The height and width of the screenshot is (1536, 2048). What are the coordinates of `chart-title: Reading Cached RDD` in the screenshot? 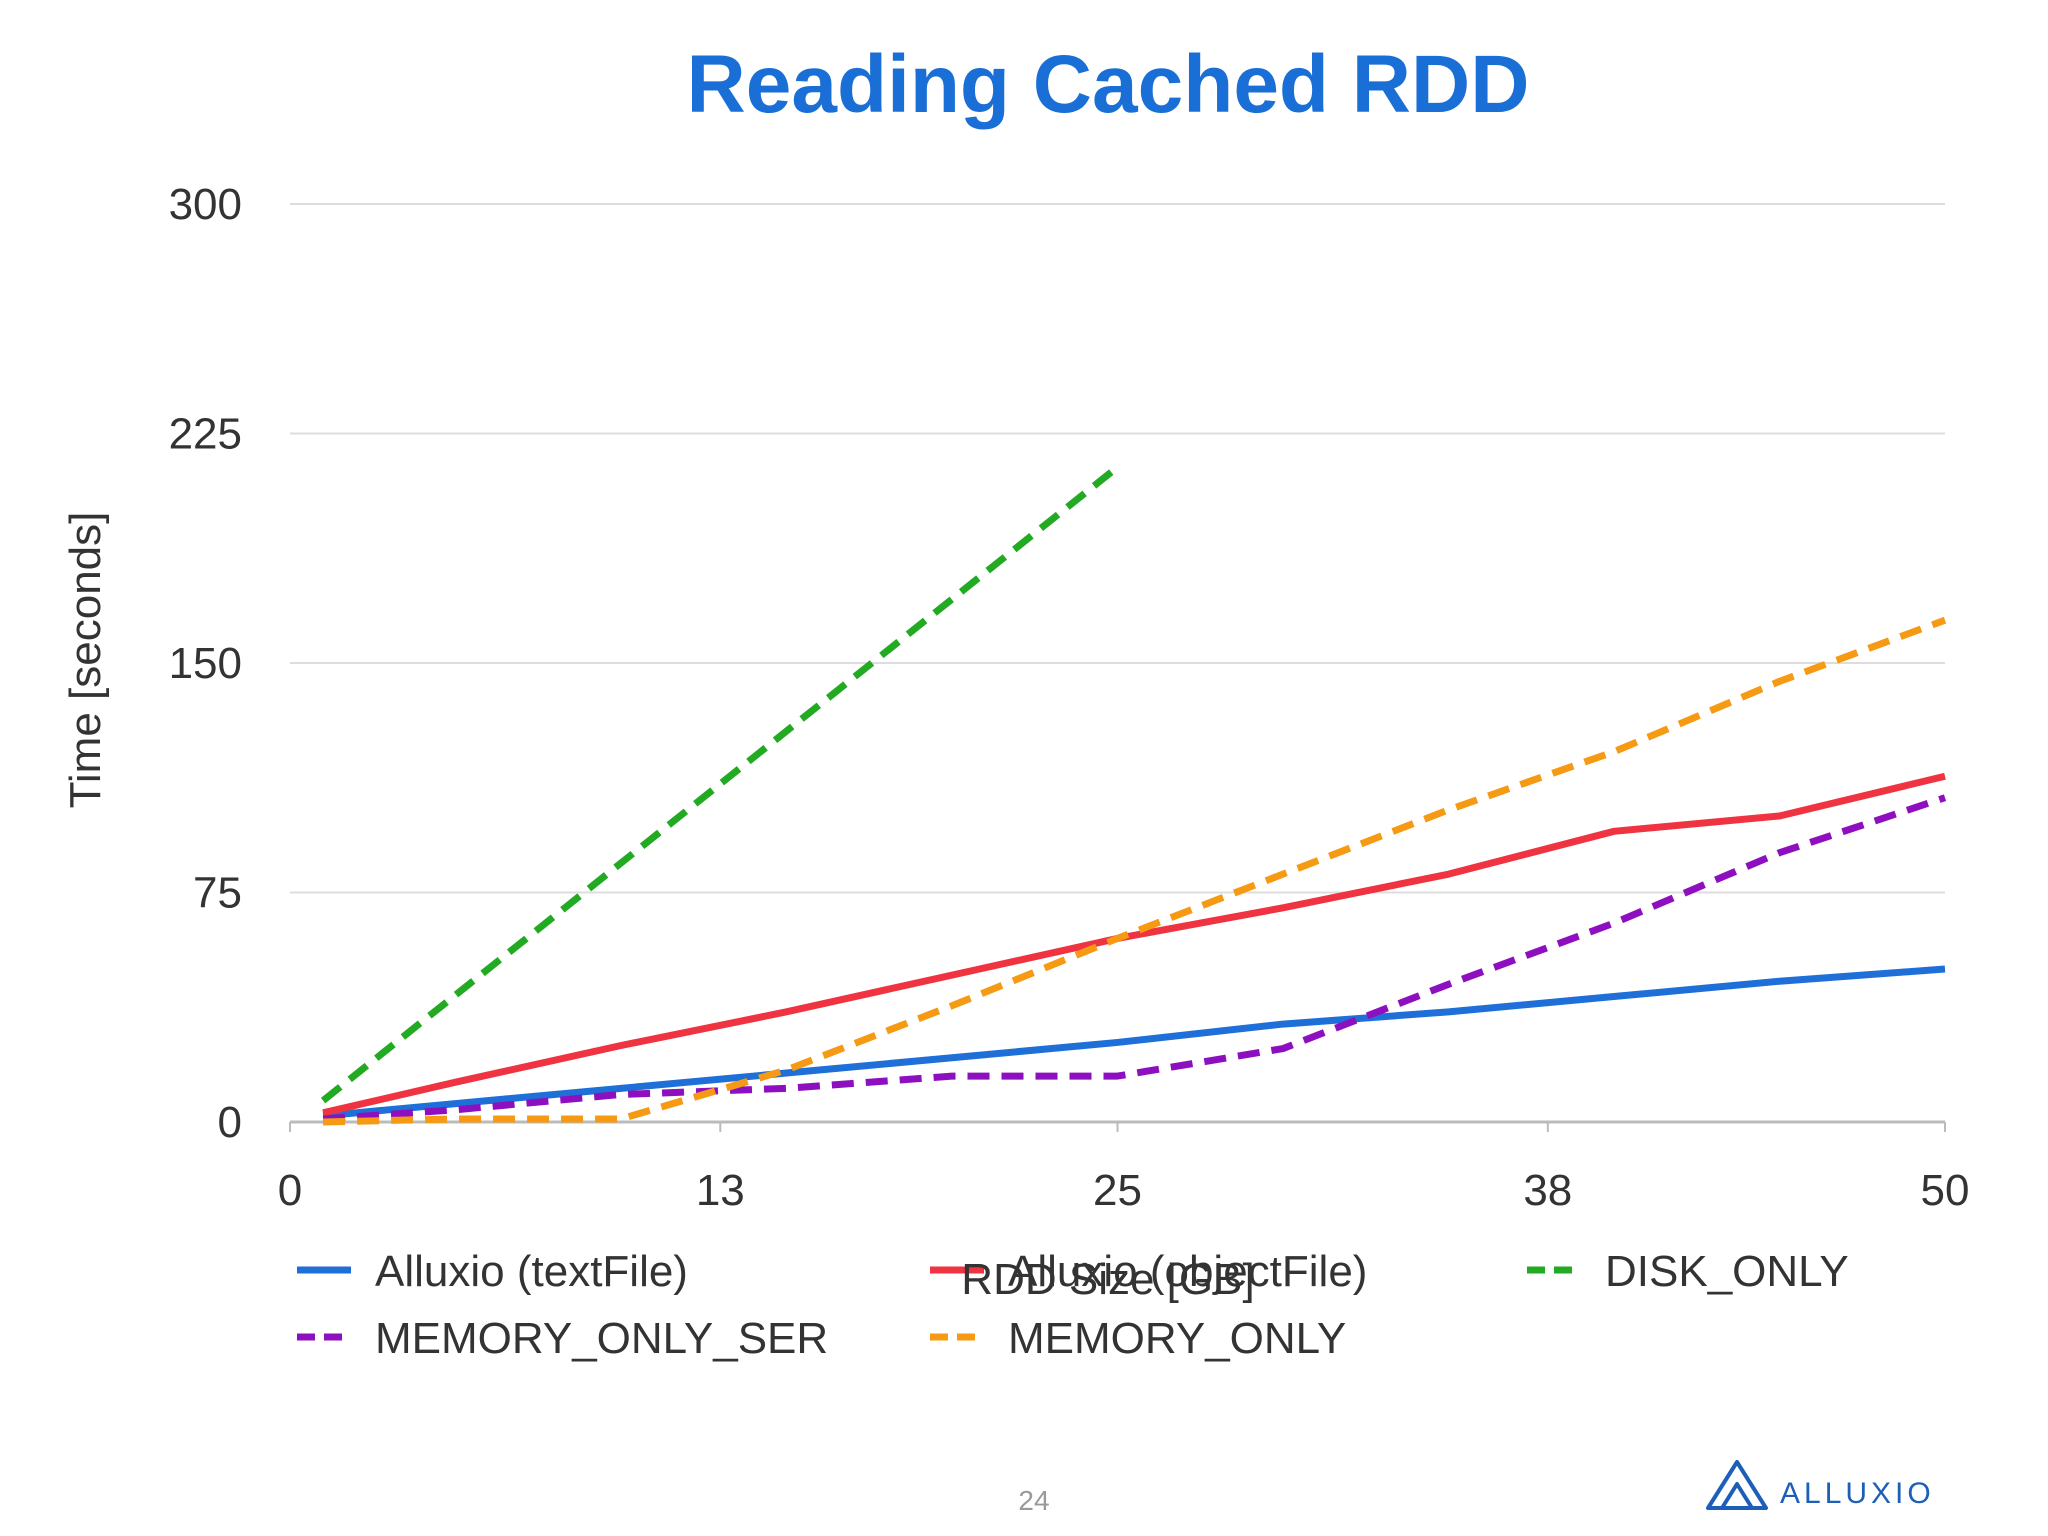 It's located at (1108, 84).